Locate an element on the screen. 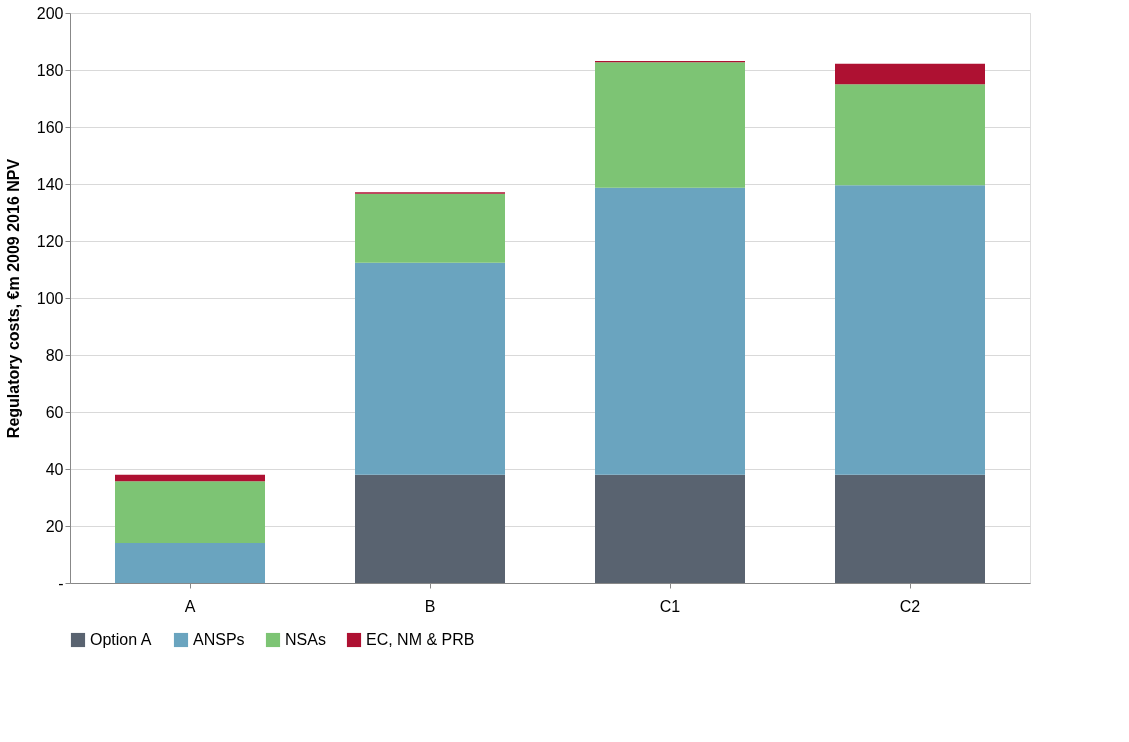  x-tick-label: B is located at coordinates (430, 606).